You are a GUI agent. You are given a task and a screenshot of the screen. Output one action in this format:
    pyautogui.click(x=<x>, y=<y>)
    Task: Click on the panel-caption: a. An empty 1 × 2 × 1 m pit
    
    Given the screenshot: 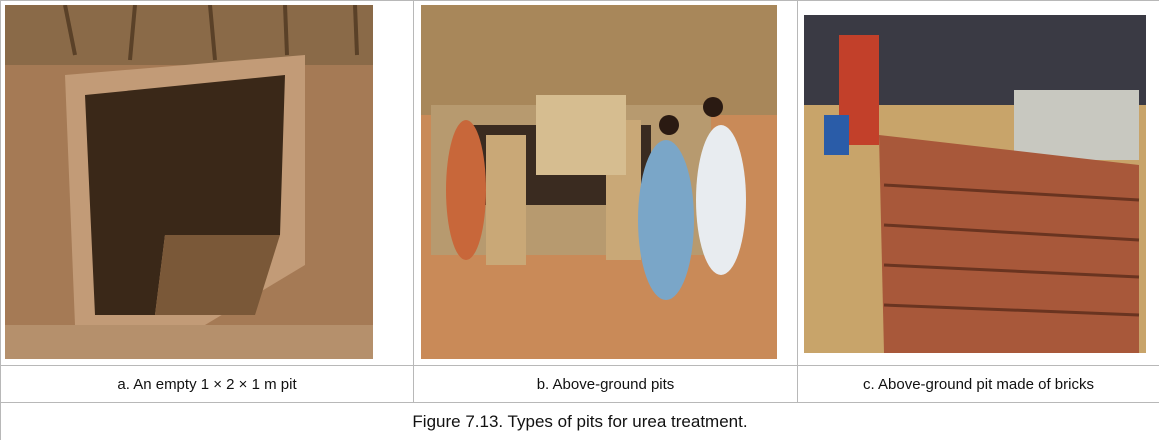 What is the action you would take?
    pyautogui.click(x=207, y=384)
    